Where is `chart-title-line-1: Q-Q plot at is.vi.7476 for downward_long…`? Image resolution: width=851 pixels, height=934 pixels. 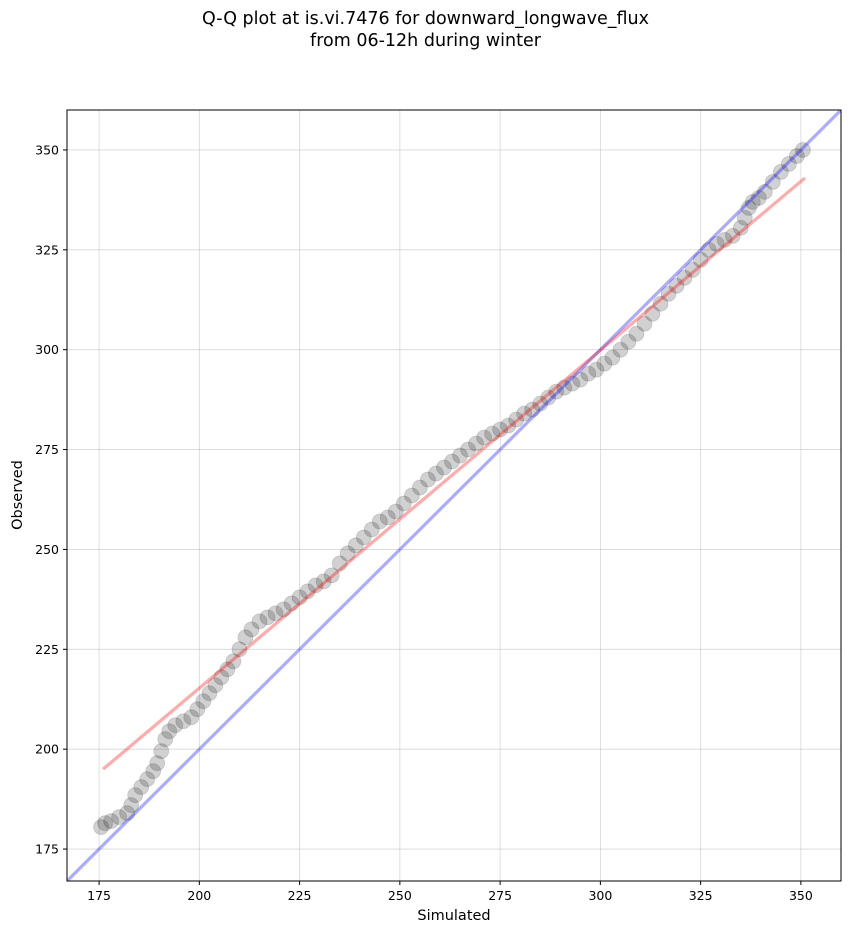
chart-title-line-1: Q-Q plot at is.vi.7476 for downward_long… is located at coordinates (425, 19).